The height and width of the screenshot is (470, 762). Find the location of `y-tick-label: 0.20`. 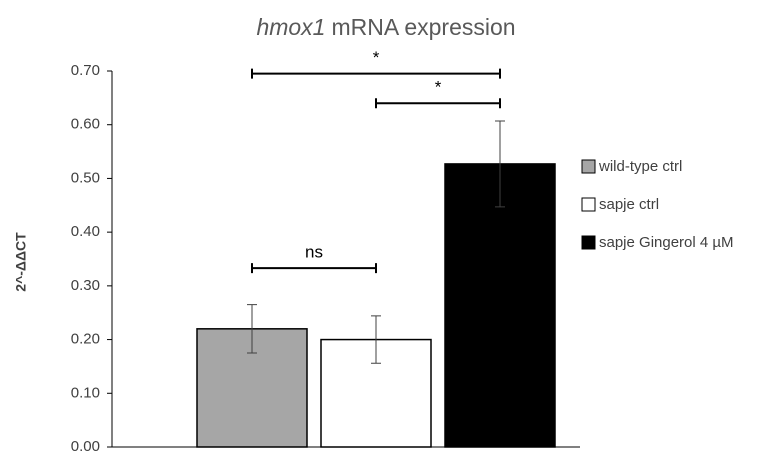

y-tick-label: 0.20 is located at coordinates (85, 339).